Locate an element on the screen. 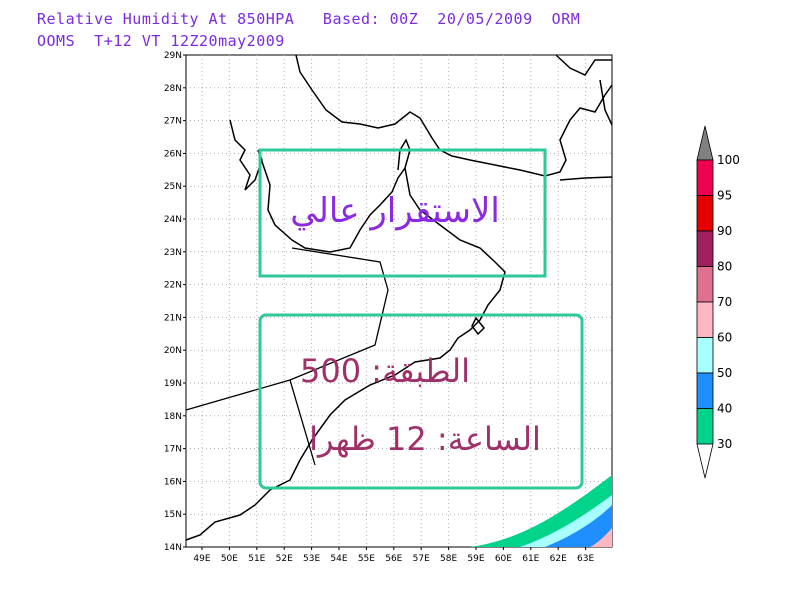  iran-inland-border is located at coordinates (583, 65).